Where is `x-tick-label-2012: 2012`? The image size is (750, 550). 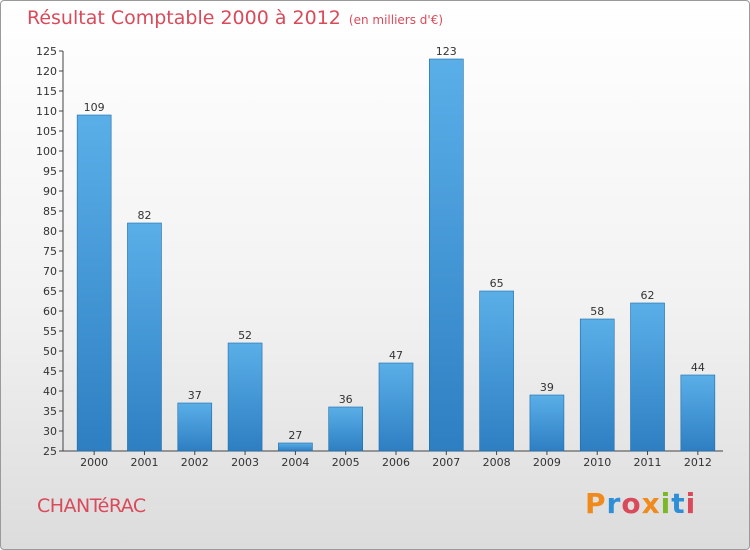
x-tick-label-2012: 2012 is located at coordinates (698, 462).